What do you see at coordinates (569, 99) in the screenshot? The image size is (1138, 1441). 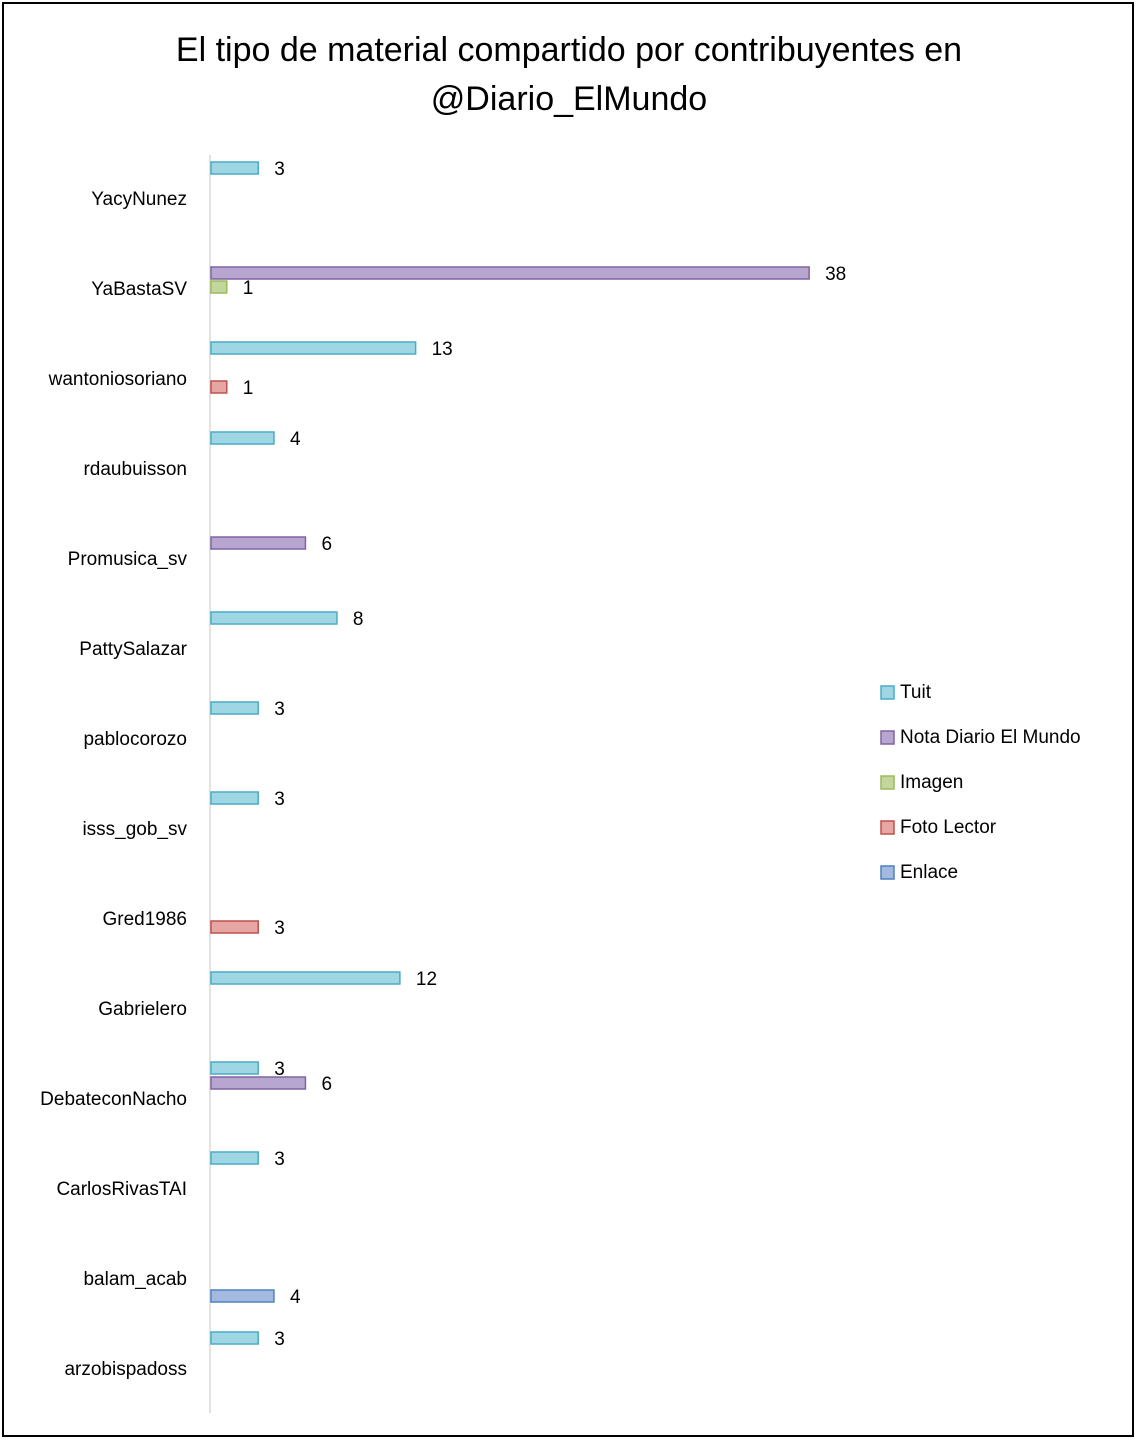 I see `chart-title-line-2: @Diario_ElMundo` at bounding box center [569, 99].